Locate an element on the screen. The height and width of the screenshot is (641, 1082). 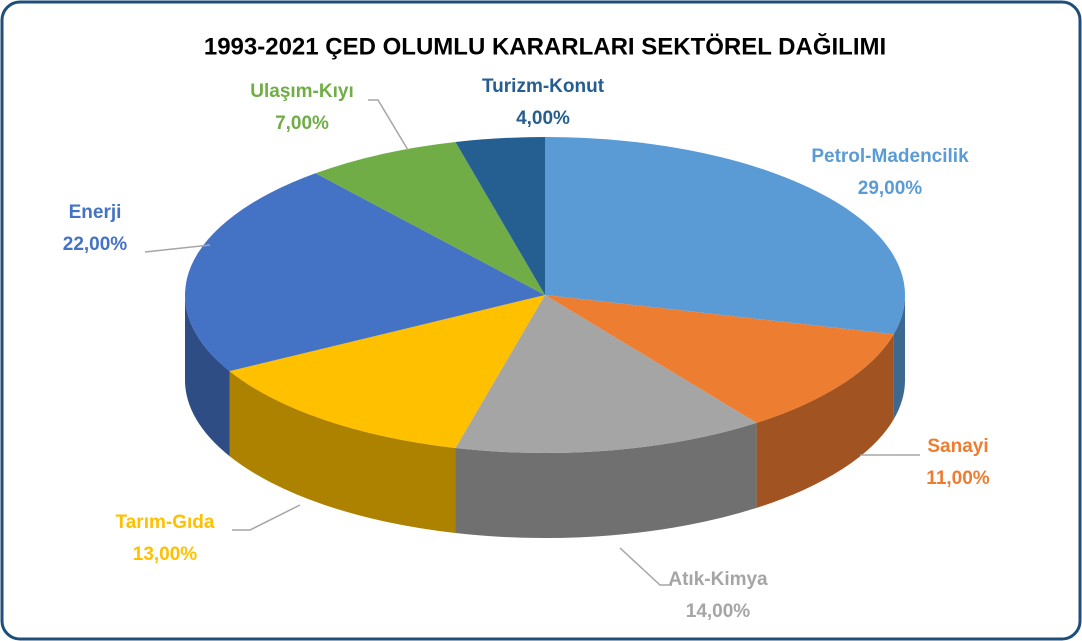
data-label-name: Petrol-Madencilik is located at coordinates (890, 156).